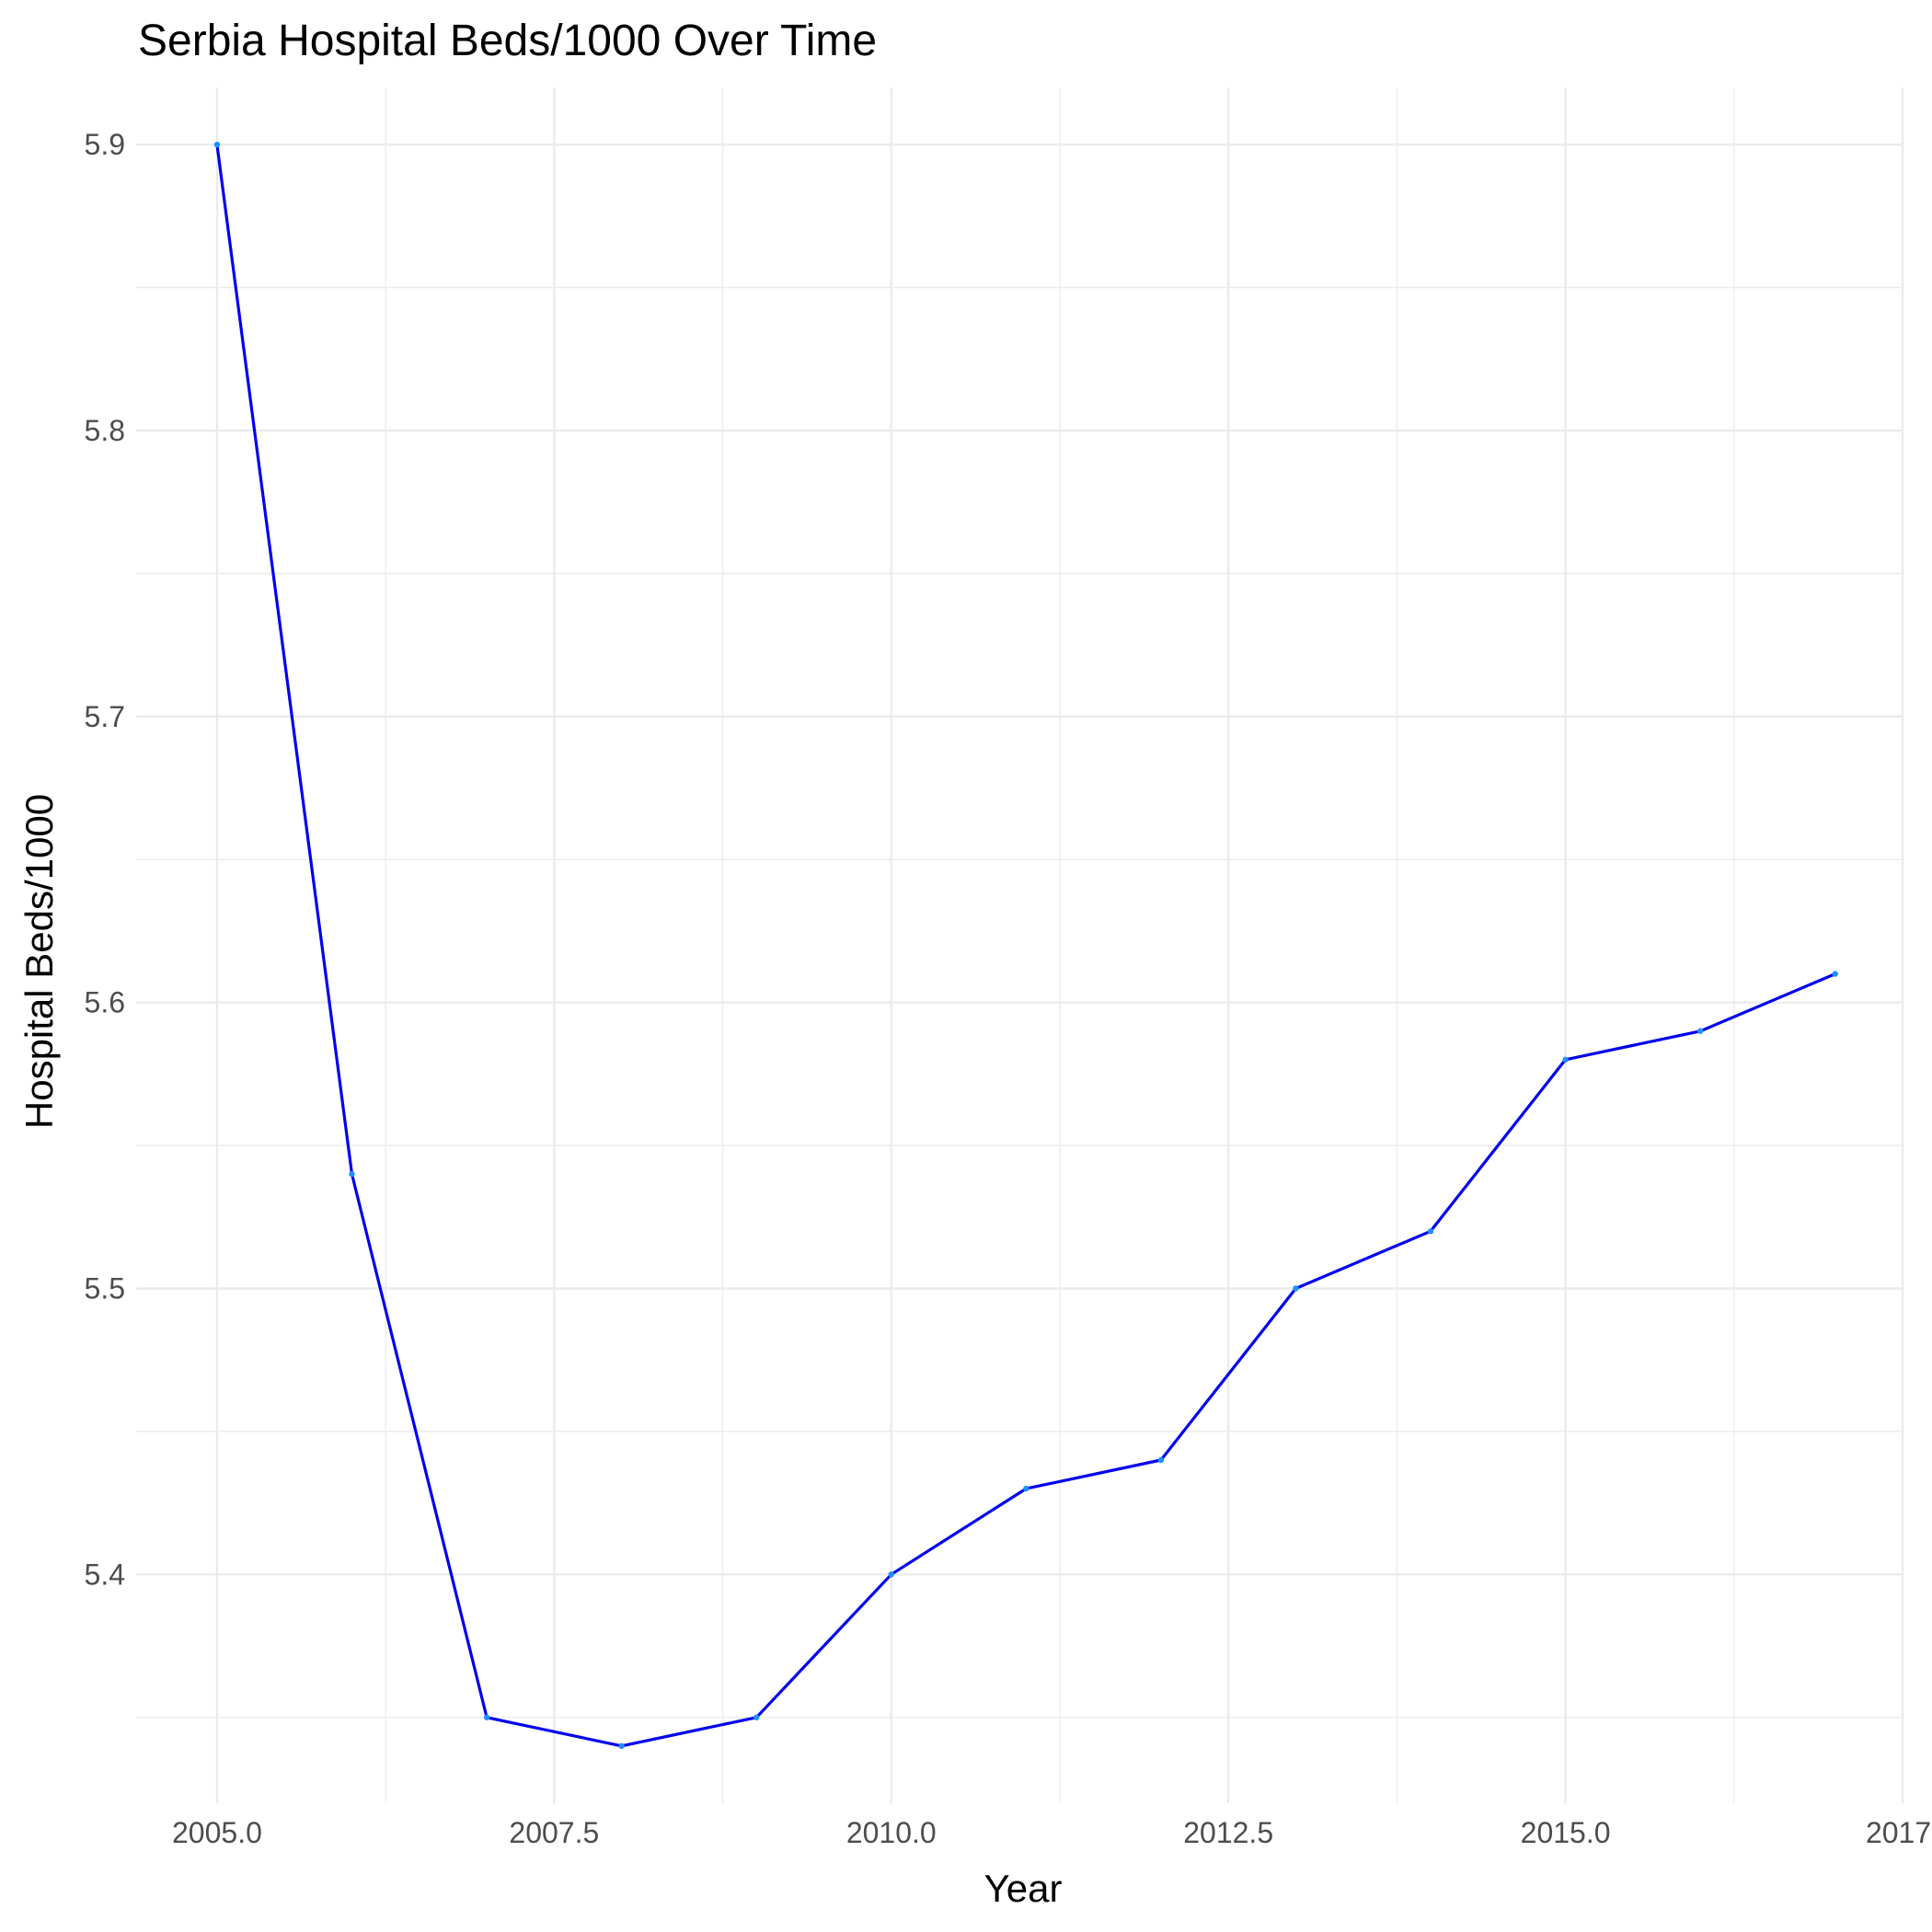  I want to click on y-tick-label: 5.6, so click(105, 1002).